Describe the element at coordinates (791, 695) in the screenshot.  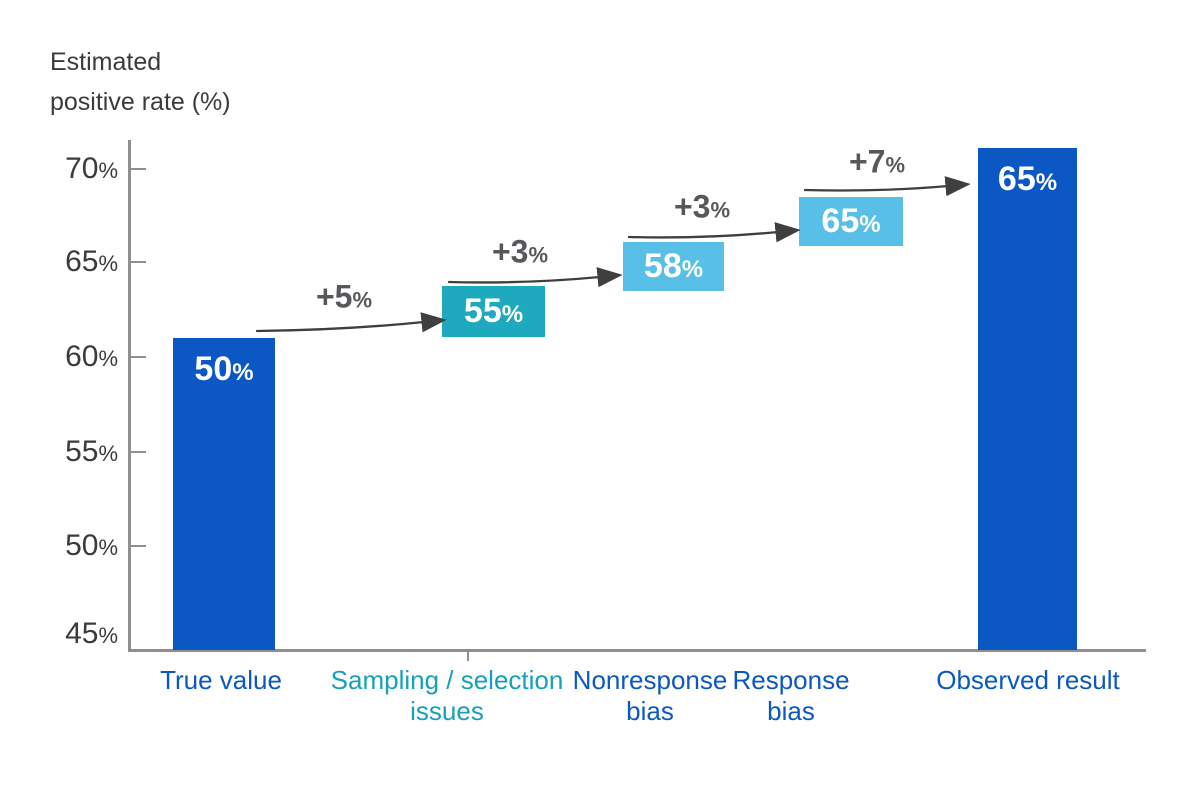
I see `x-label-response-bias: Response bias` at that location.